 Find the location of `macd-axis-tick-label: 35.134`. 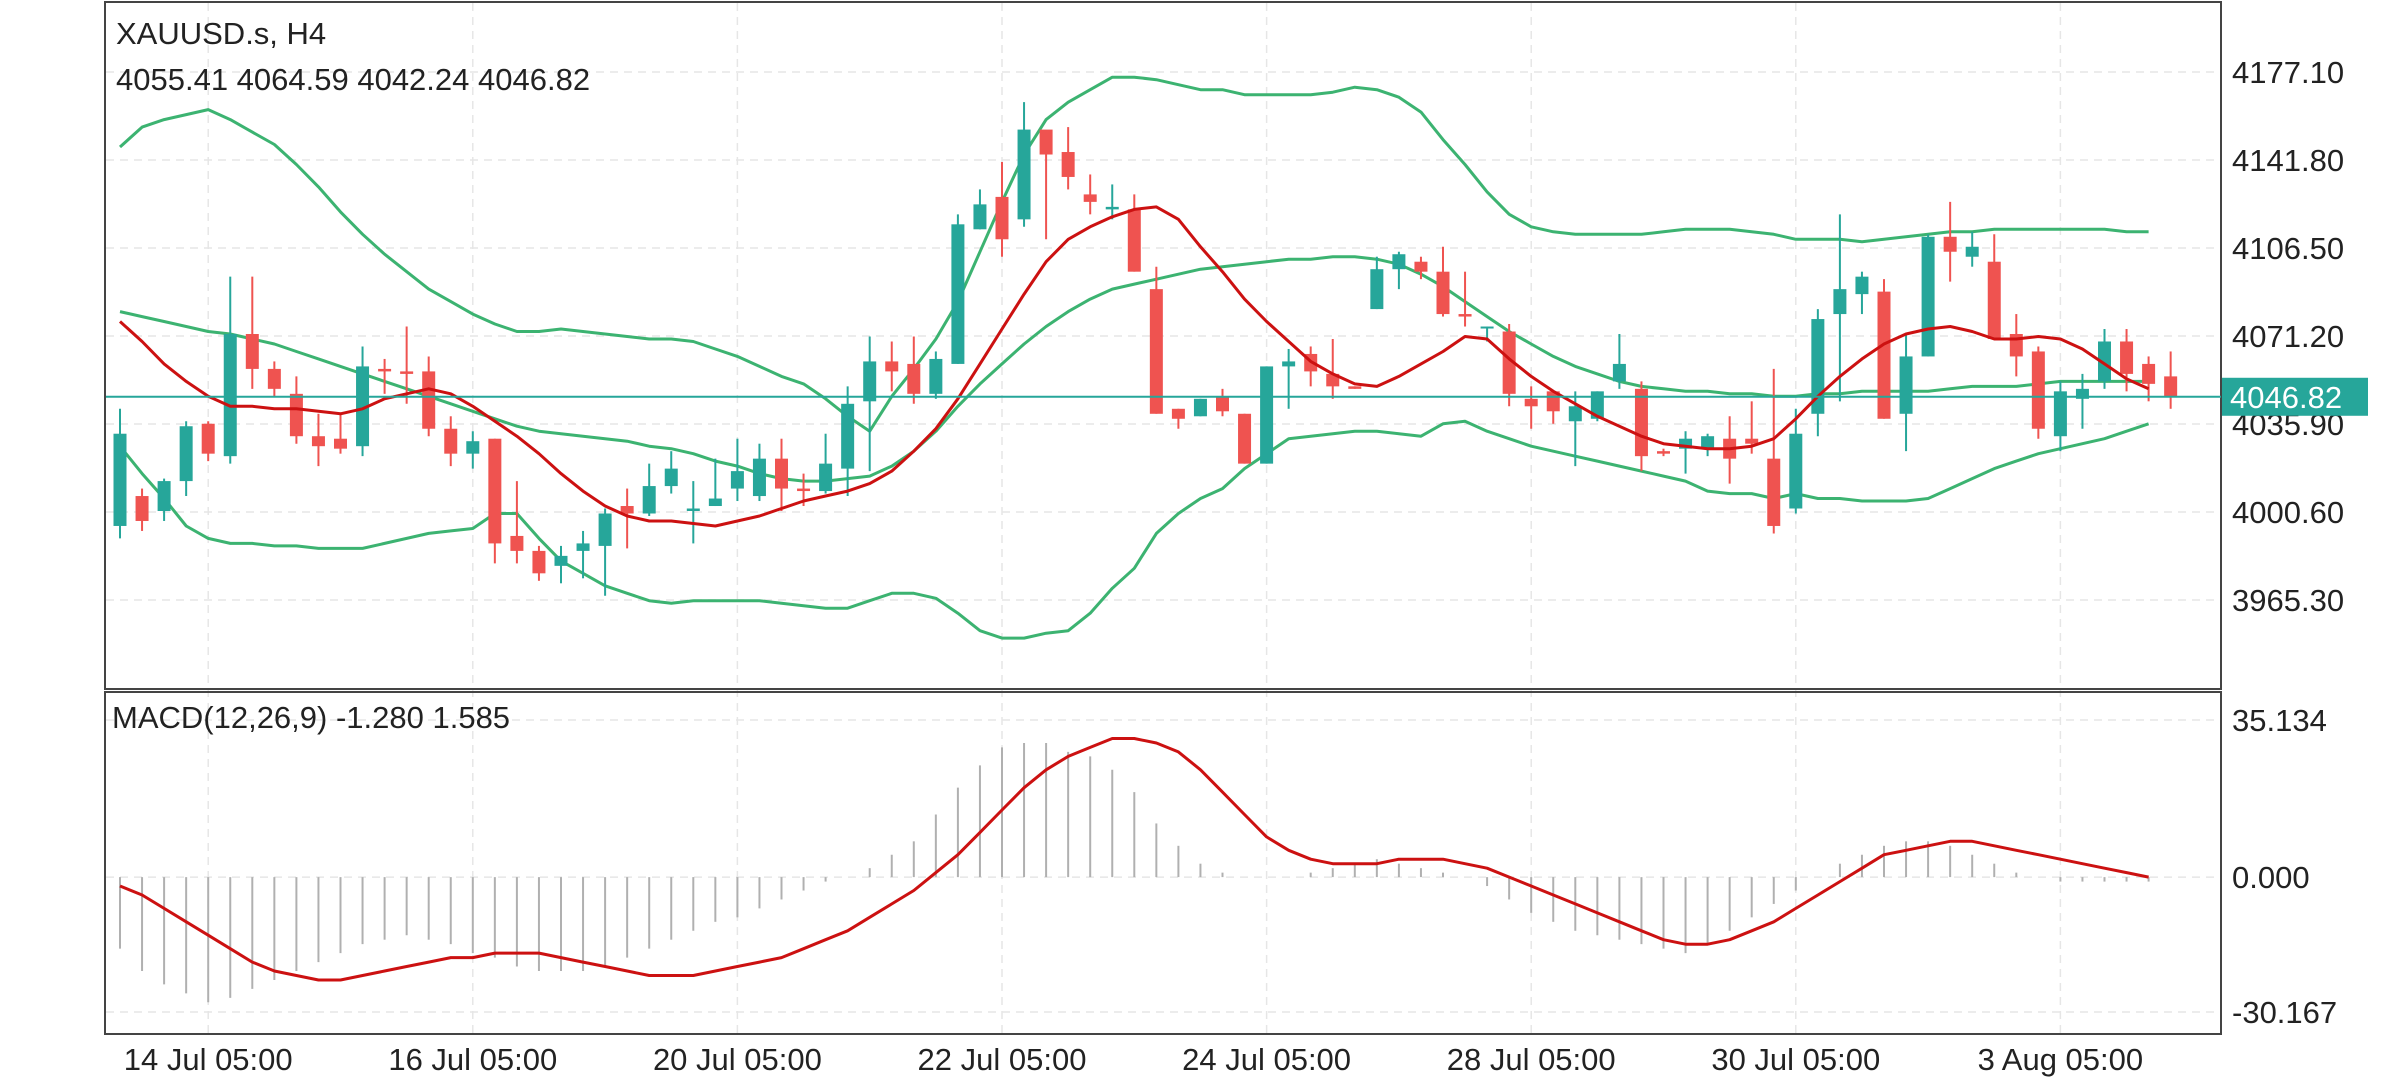

macd-axis-tick-label: 35.134 is located at coordinates (2279, 720).